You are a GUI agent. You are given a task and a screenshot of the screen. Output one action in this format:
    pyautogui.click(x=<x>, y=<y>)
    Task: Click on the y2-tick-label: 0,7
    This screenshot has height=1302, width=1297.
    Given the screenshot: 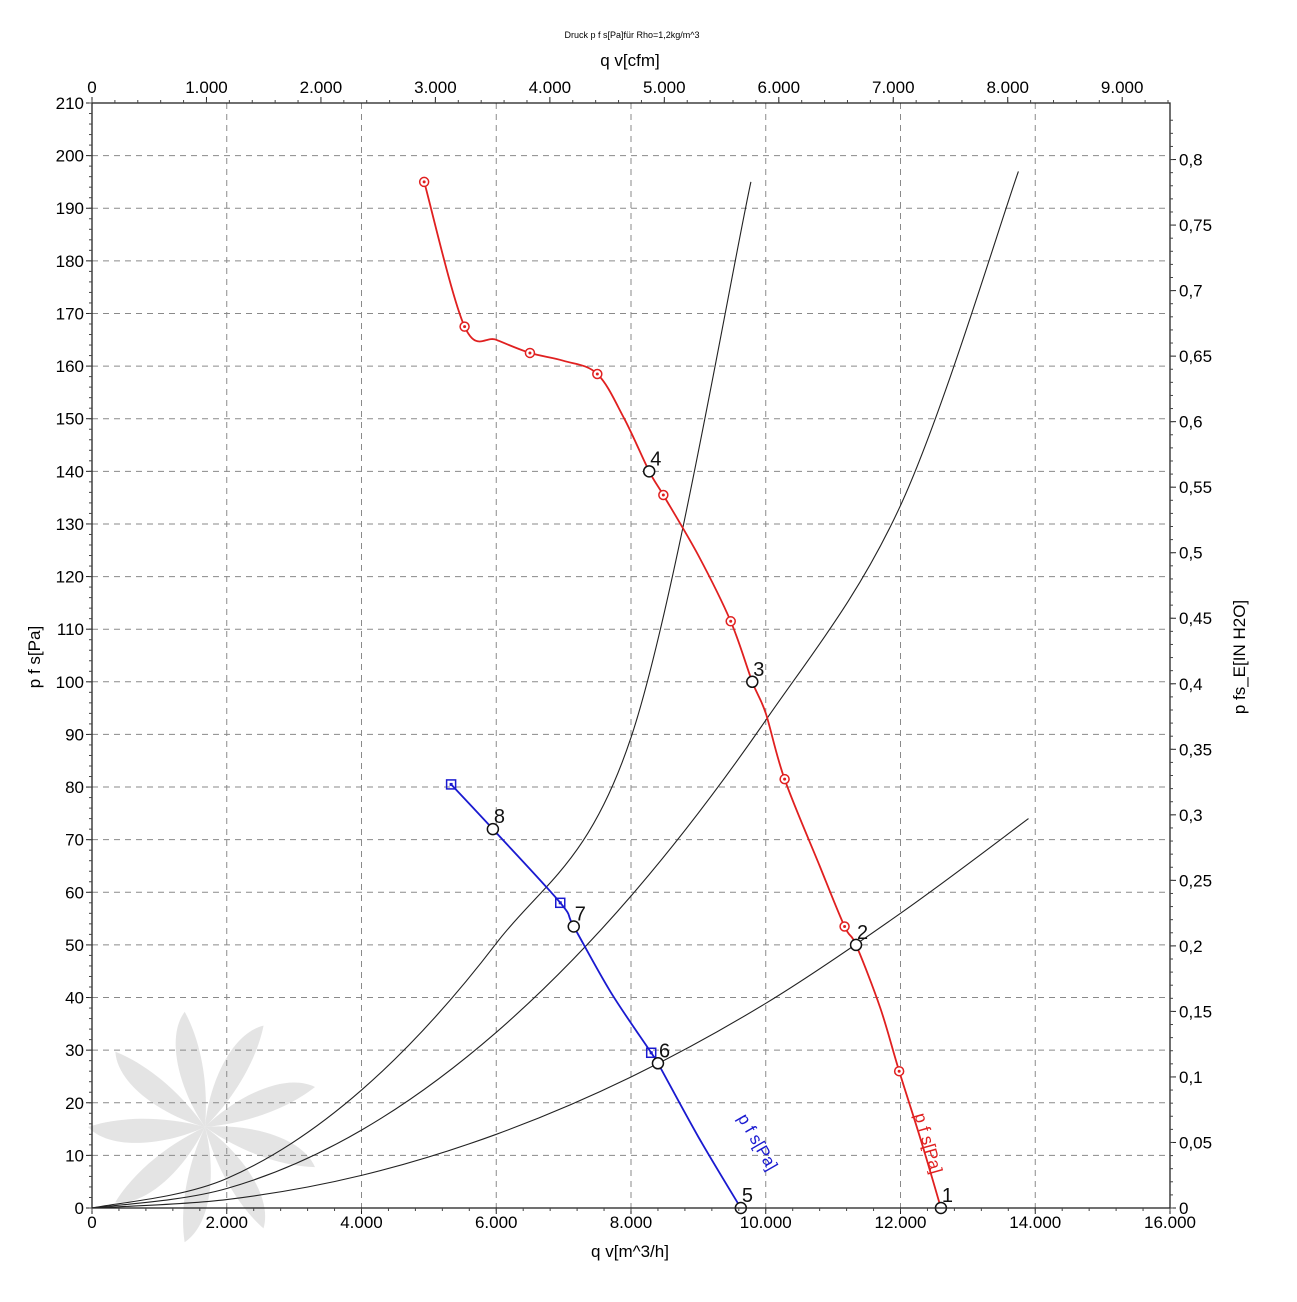 What is the action you would take?
    pyautogui.click(x=1191, y=291)
    